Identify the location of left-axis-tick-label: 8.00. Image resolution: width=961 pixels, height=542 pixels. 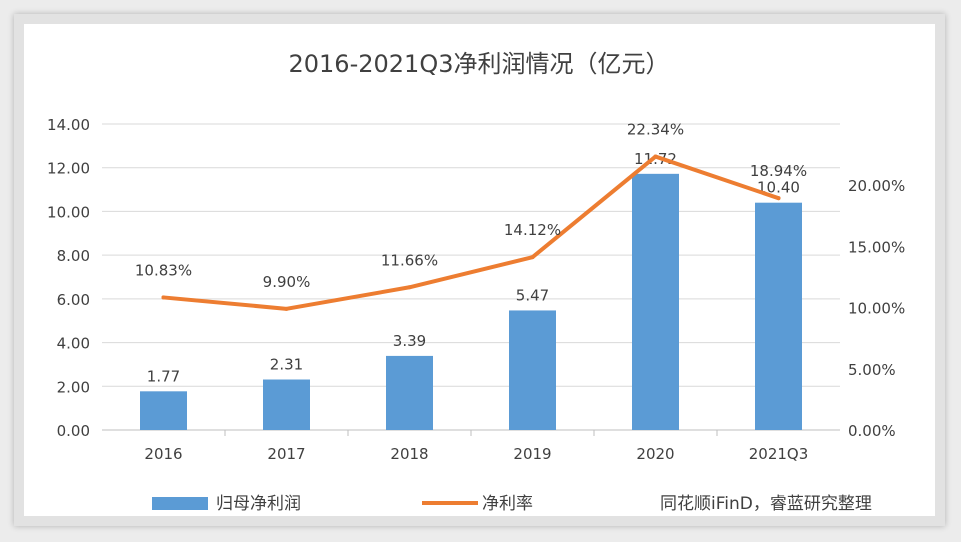
(73, 256).